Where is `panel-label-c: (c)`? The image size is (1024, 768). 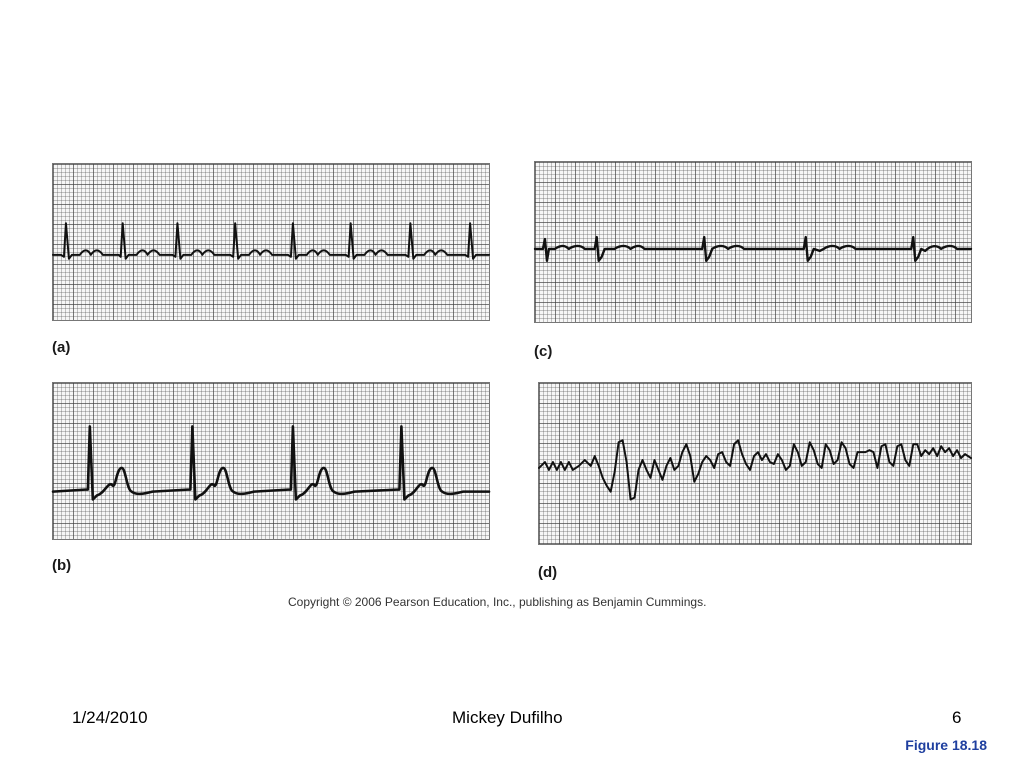
panel-label-c: (c) is located at coordinates (543, 351).